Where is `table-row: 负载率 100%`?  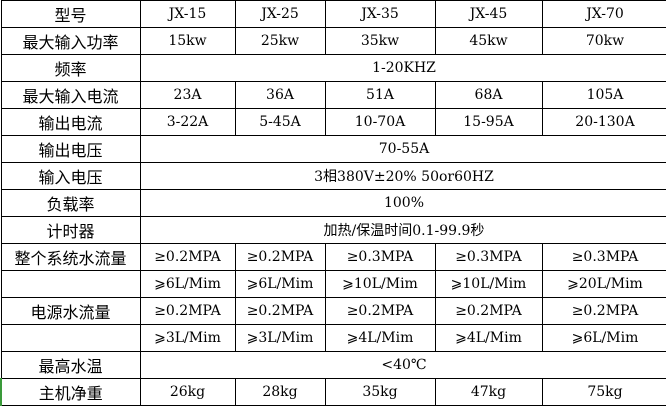
table-row: 负载率 100% is located at coordinates (333, 203).